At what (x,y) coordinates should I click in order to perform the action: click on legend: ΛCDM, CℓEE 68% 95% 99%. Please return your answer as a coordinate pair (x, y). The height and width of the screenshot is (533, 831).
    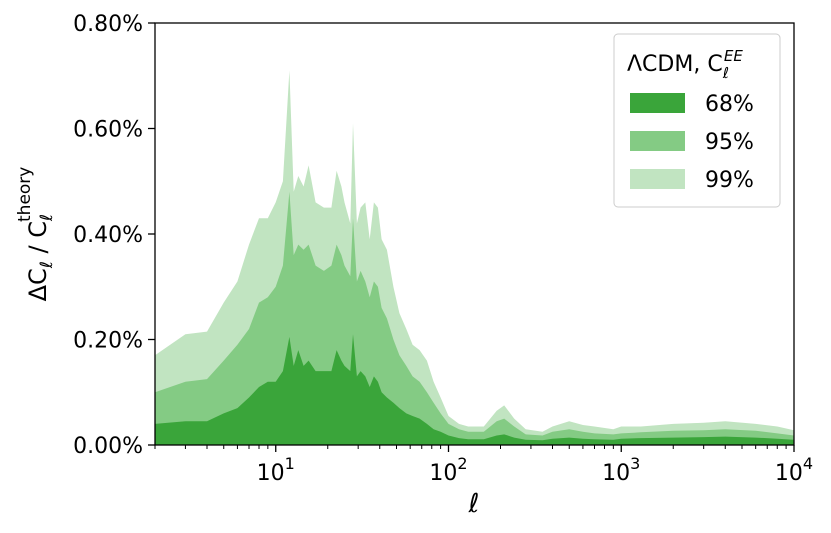
    Looking at the image, I should click on (697, 120).